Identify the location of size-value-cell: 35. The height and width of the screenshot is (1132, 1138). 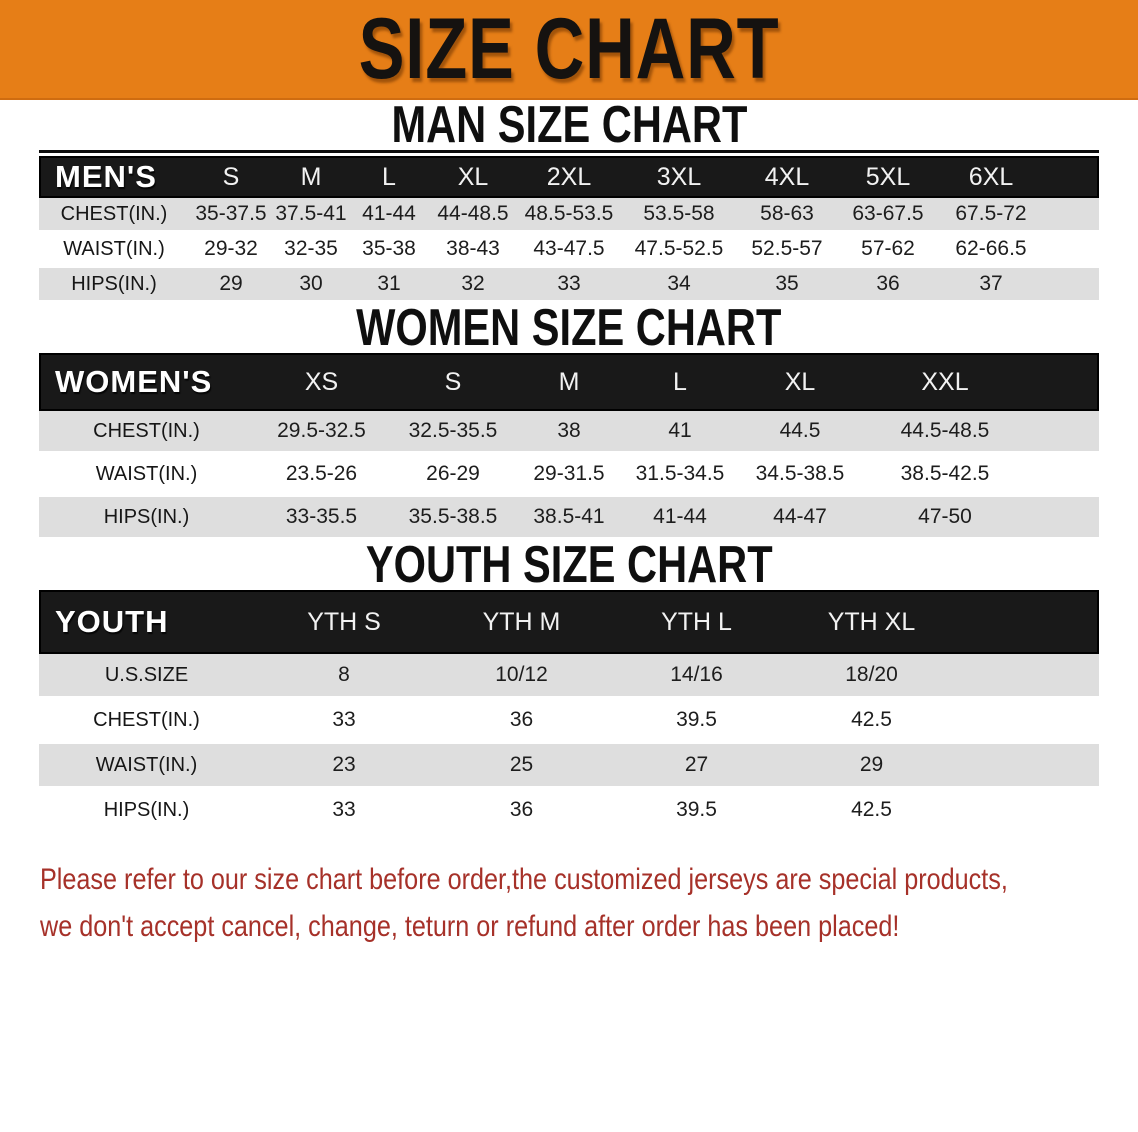
(787, 283).